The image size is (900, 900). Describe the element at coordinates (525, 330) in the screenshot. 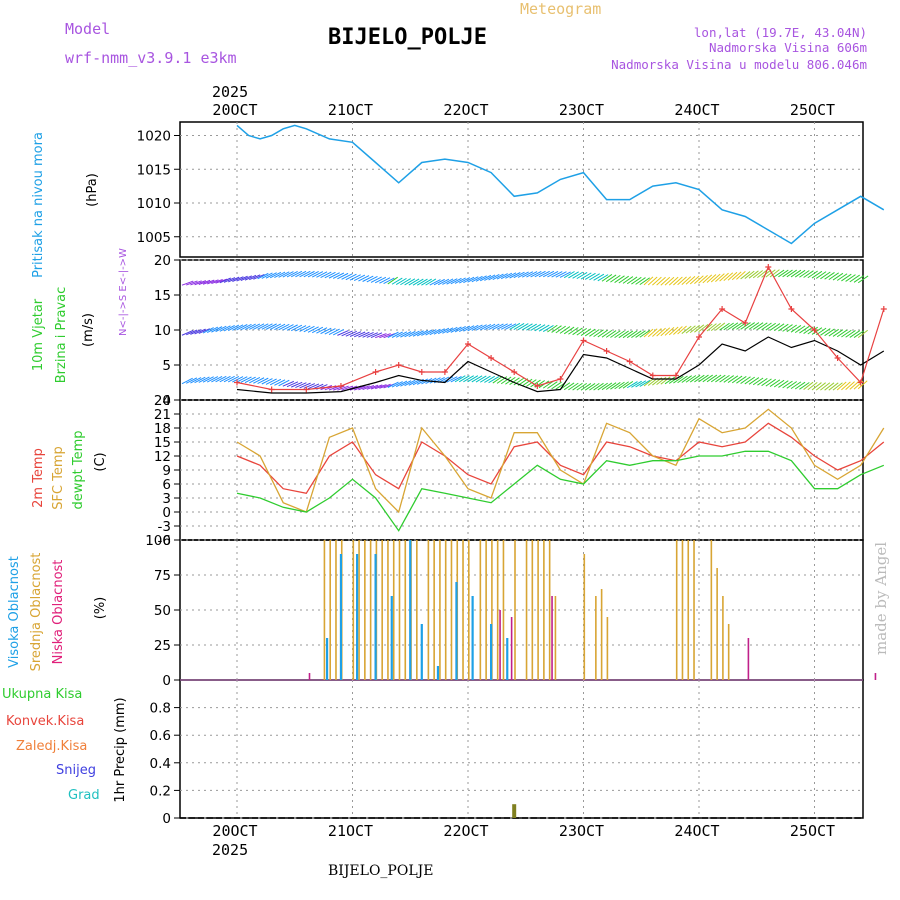

I see `wind-barbs` at that location.